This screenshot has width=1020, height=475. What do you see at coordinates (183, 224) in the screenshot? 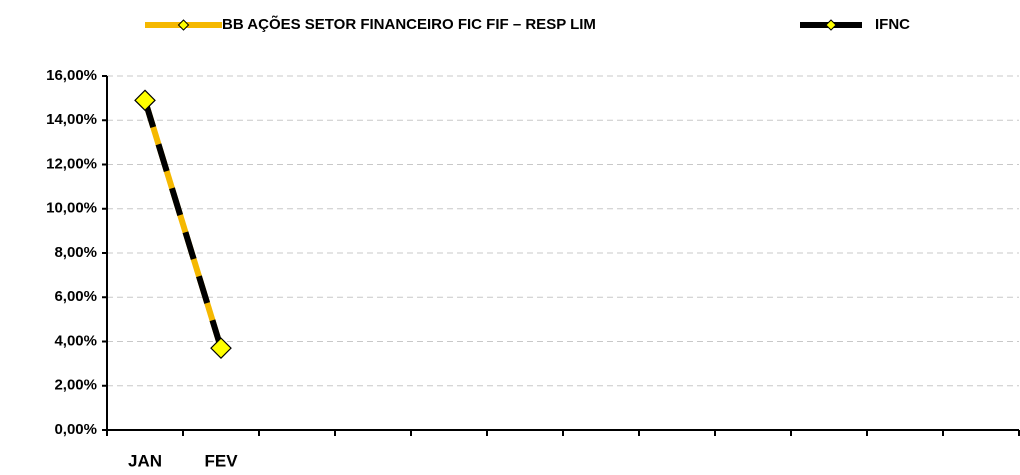
I see `series-line` at bounding box center [183, 224].